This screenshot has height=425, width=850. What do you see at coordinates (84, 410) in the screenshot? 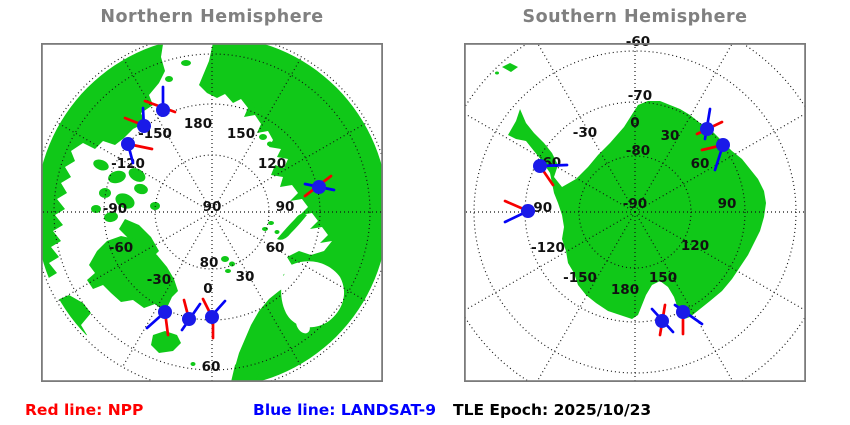
I see `legend-npp: Red line: NPP` at bounding box center [84, 410].